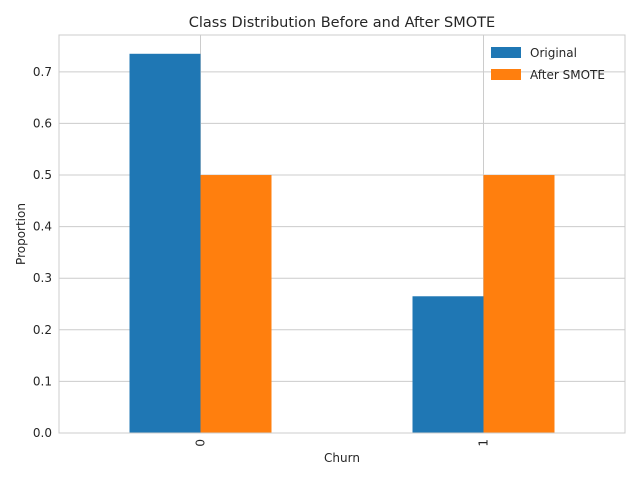 The image size is (640, 480). Describe the element at coordinates (42, 381) in the screenshot. I see `y-tick-label: 0.1` at that location.